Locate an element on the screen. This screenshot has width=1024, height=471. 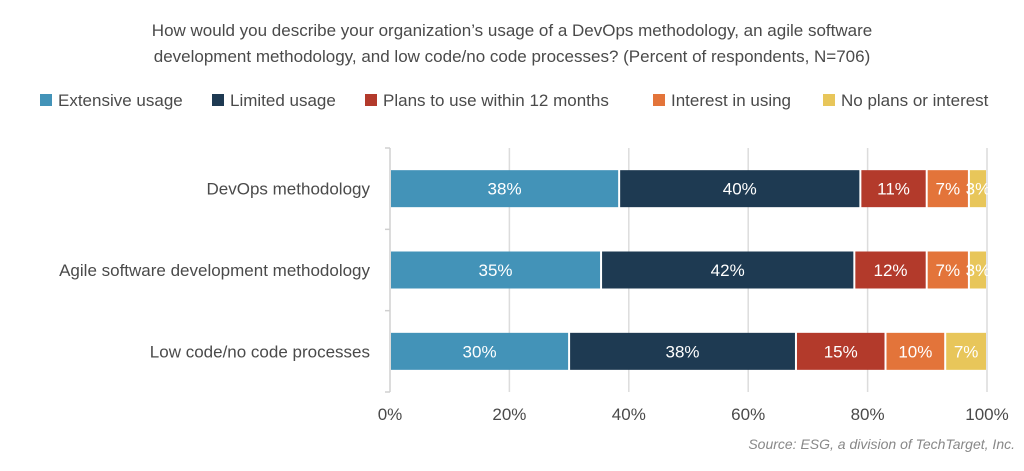
x-axis-ticks: 0% 20% 40% 60% 80% 100% is located at coordinates (693, 414).